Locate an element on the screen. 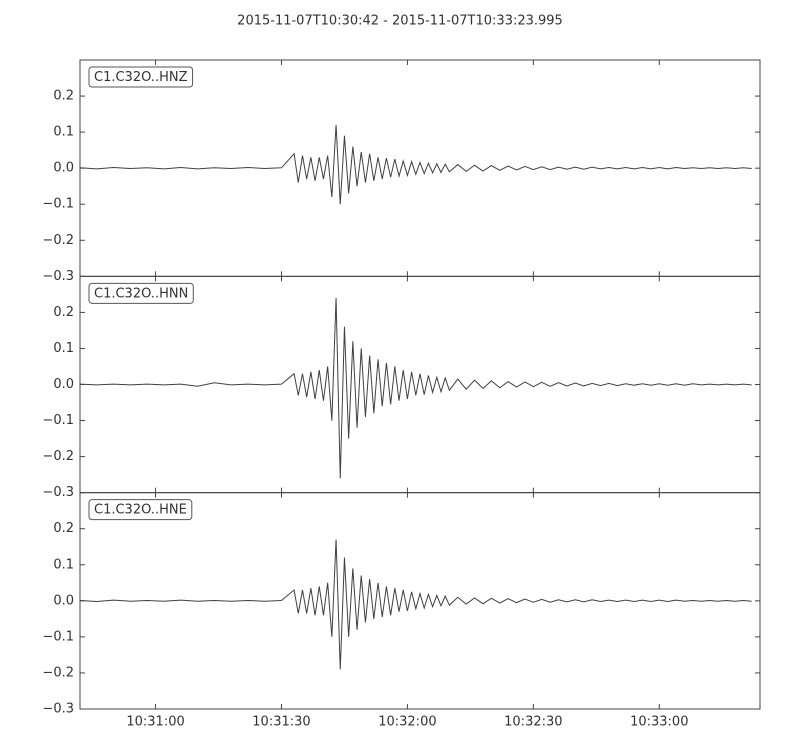 The width and height of the screenshot is (800, 750). trace-label: C1.C32O..HNN is located at coordinates (141, 293).